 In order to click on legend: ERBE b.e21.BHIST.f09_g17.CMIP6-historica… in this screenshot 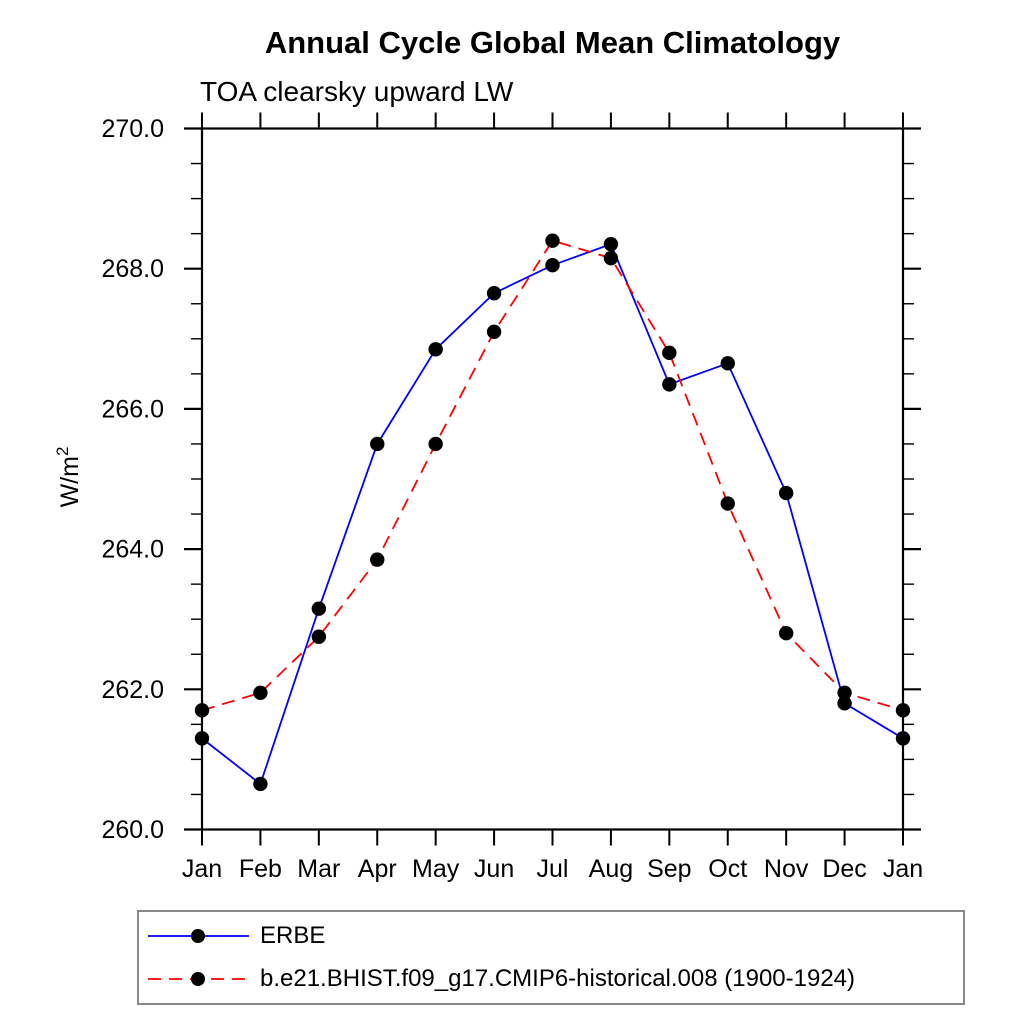, I will do `click(551, 957)`.